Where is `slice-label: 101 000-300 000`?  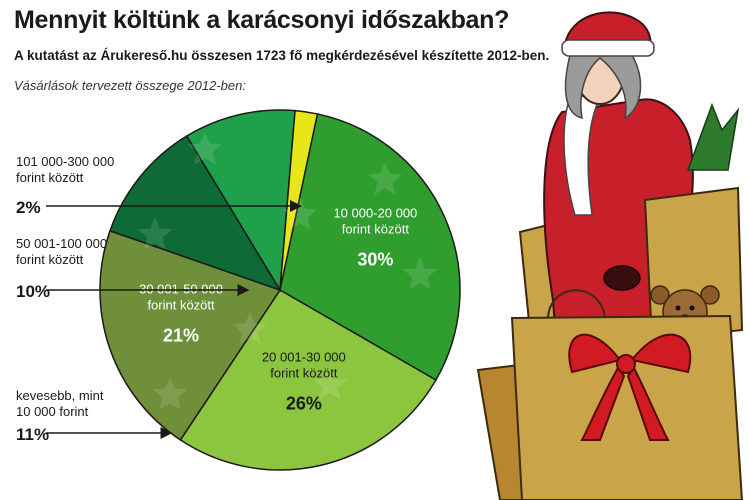
slice-label: 101 000-300 000 is located at coordinates (65, 161).